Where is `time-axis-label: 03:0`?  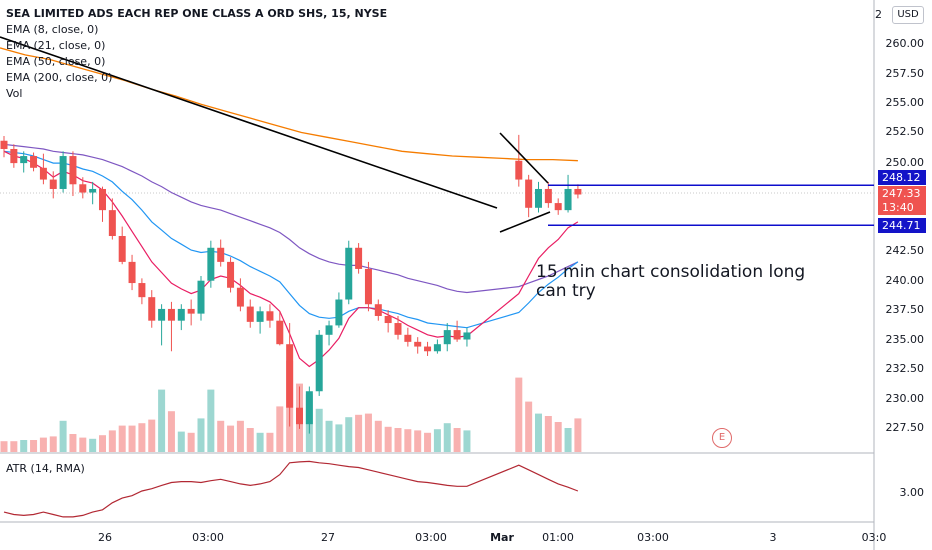
time-axis-label: 03:0 is located at coordinates (874, 537).